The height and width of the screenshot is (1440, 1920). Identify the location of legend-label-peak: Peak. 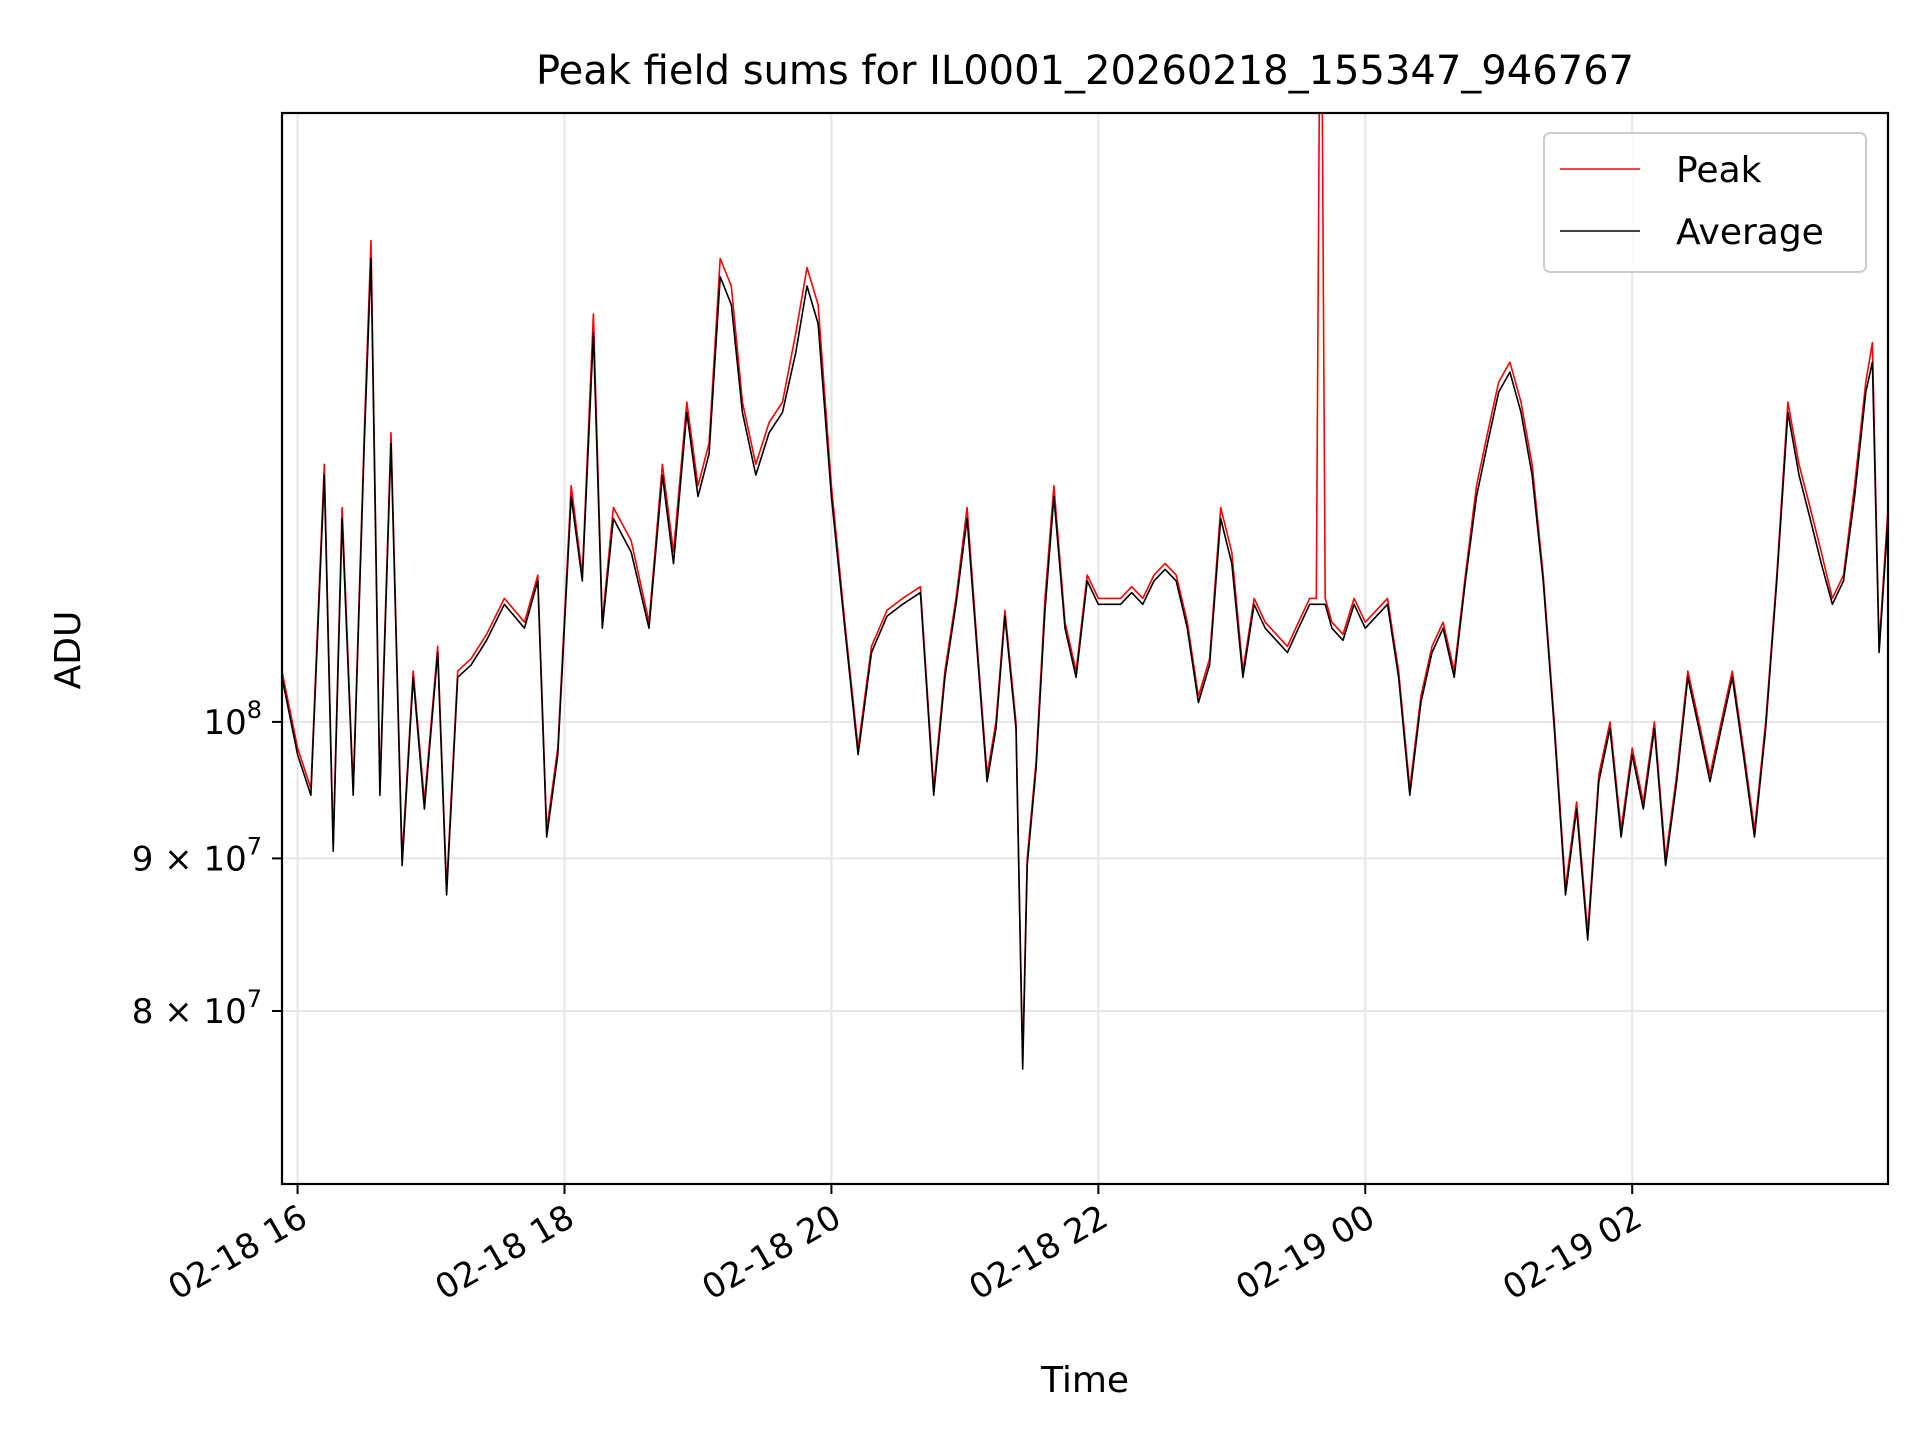
(1719, 170).